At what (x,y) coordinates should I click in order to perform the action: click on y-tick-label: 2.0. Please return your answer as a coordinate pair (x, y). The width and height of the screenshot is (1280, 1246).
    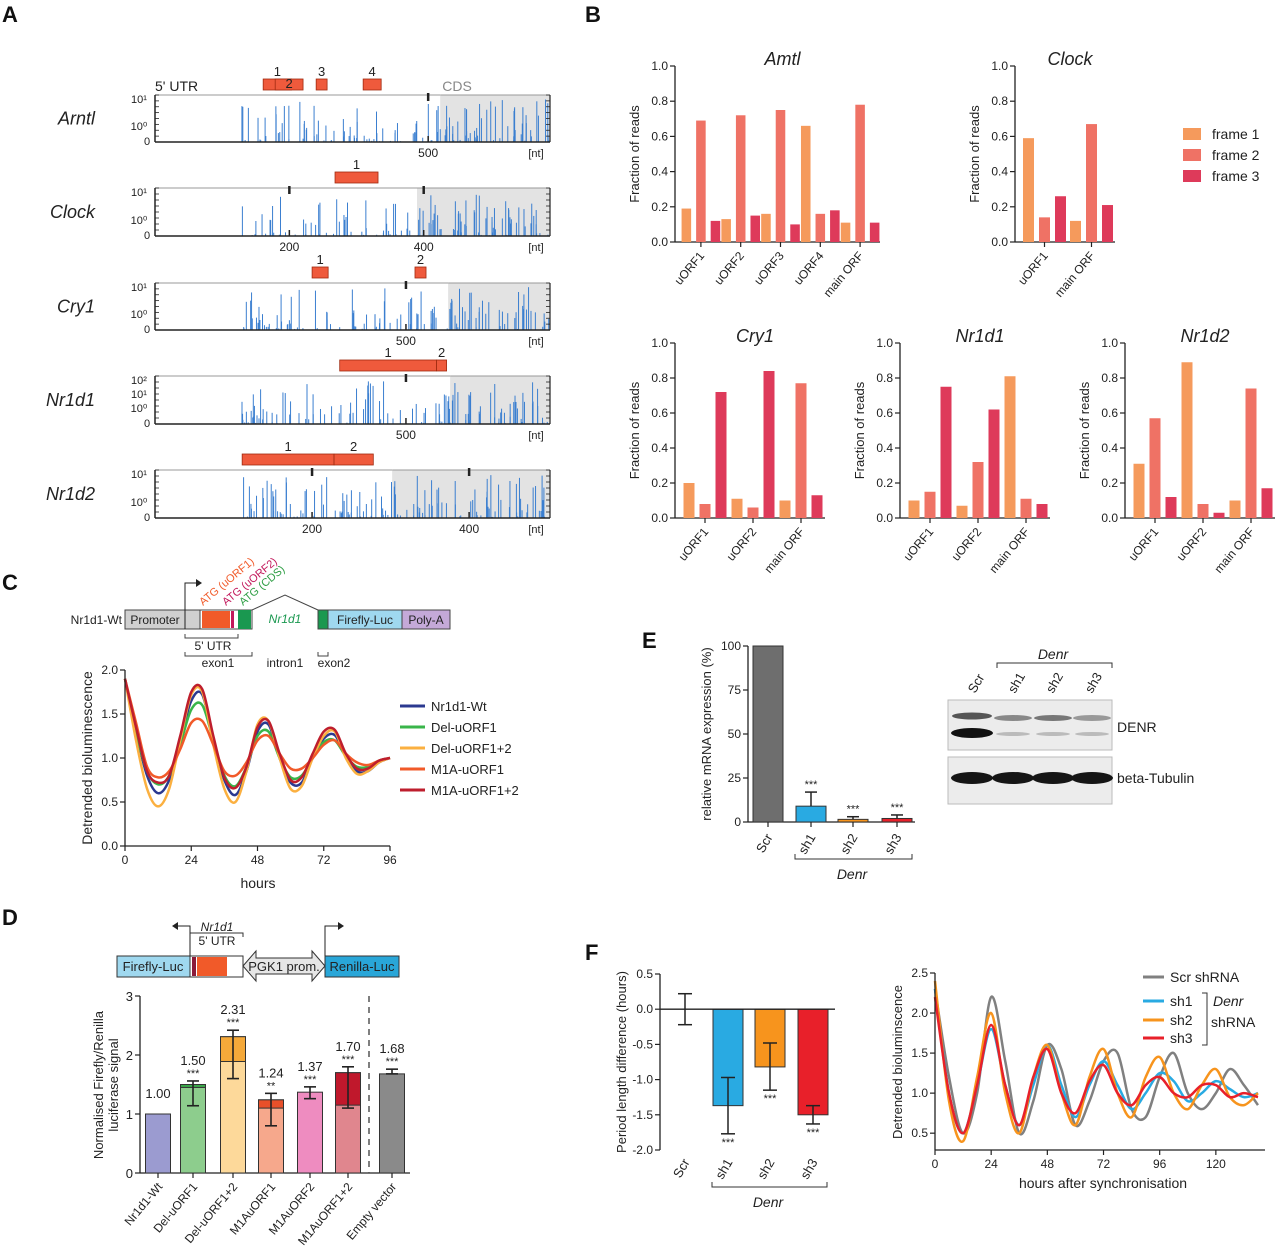
    Looking at the image, I should click on (109, 670).